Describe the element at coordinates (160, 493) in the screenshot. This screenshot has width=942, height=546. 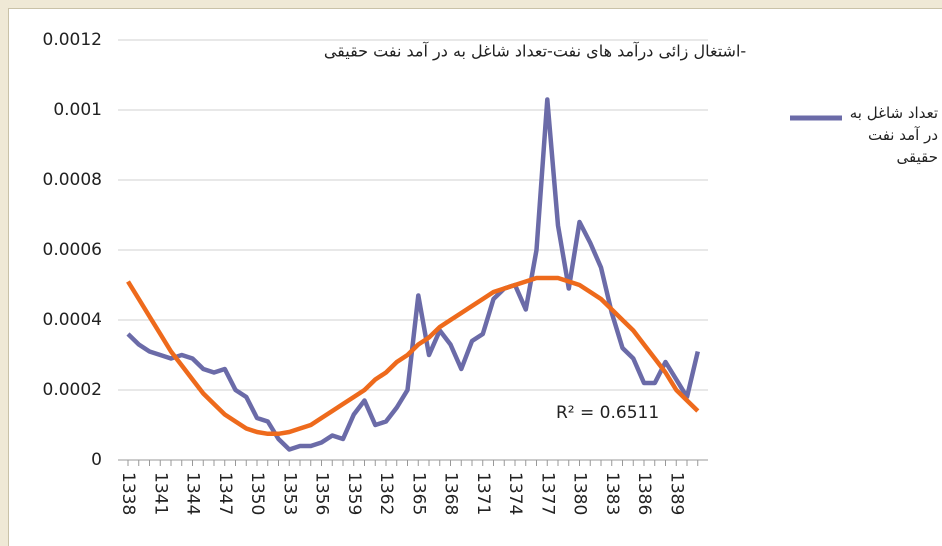
I see `x-tick-label: 1341` at that location.